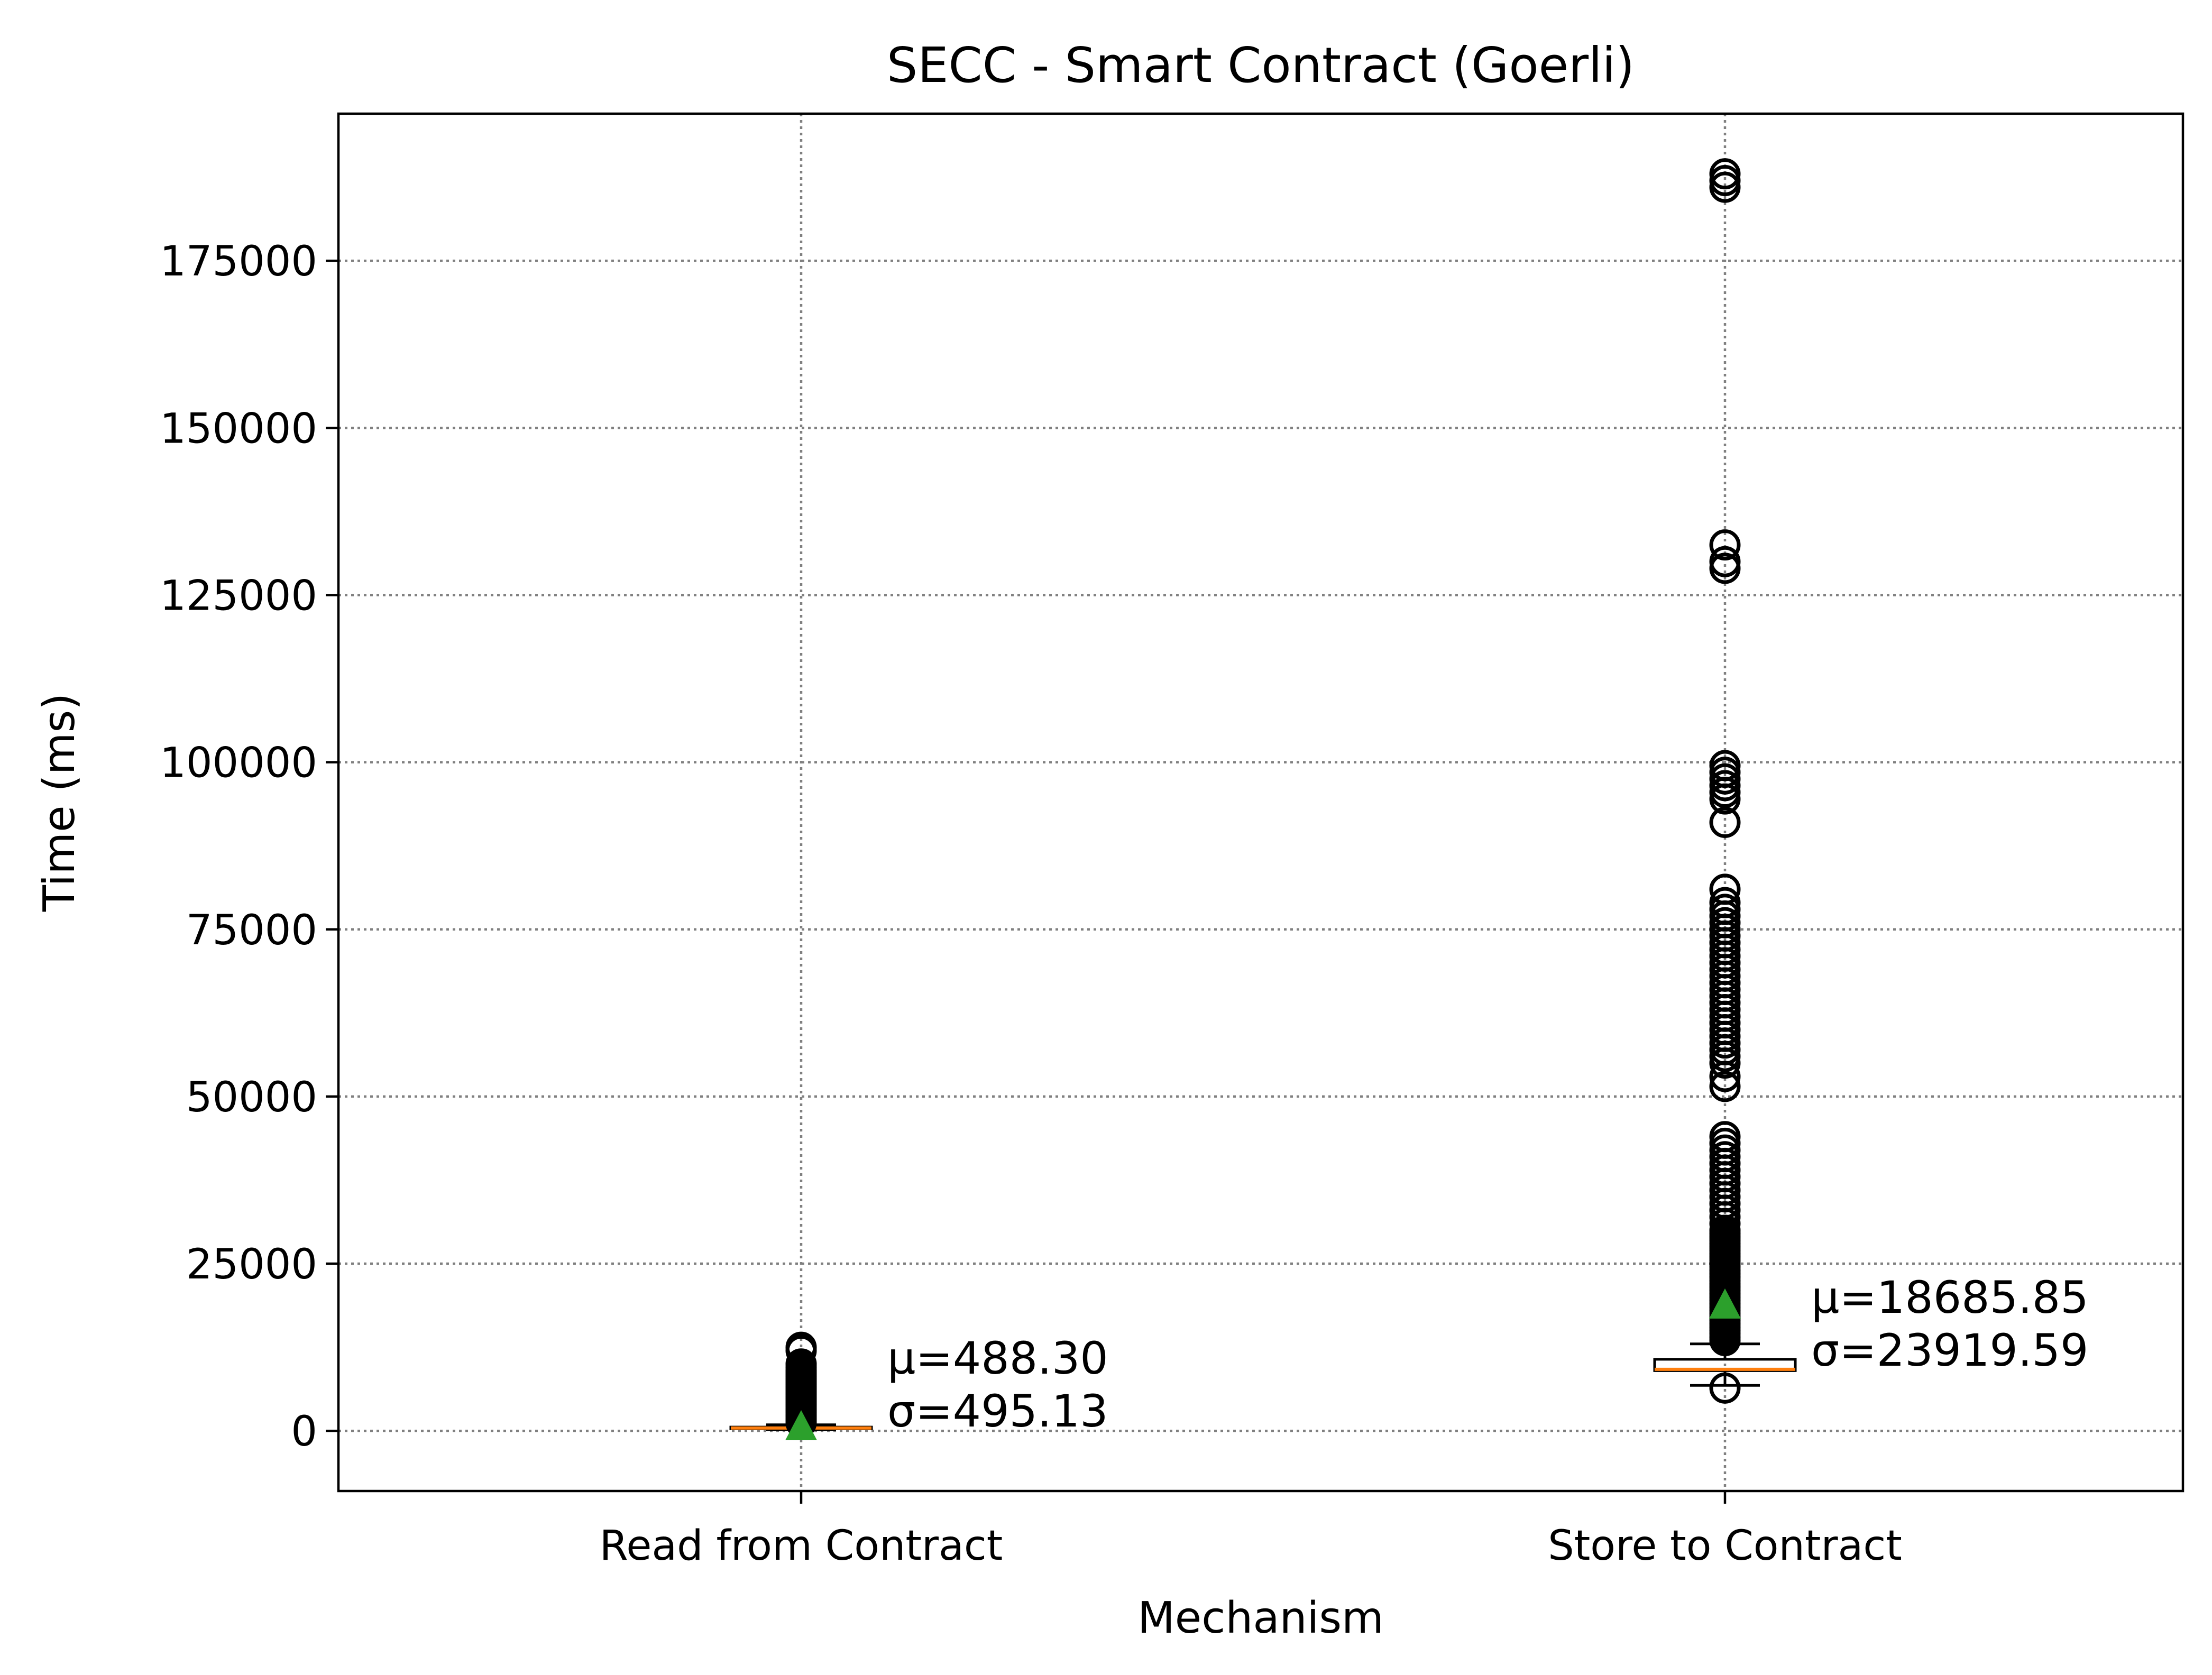 The height and width of the screenshot is (1675, 2212). What do you see at coordinates (238, 262) in the screenshot?
I see `y-tick-label: 175000` at bounding box center [238, 262].